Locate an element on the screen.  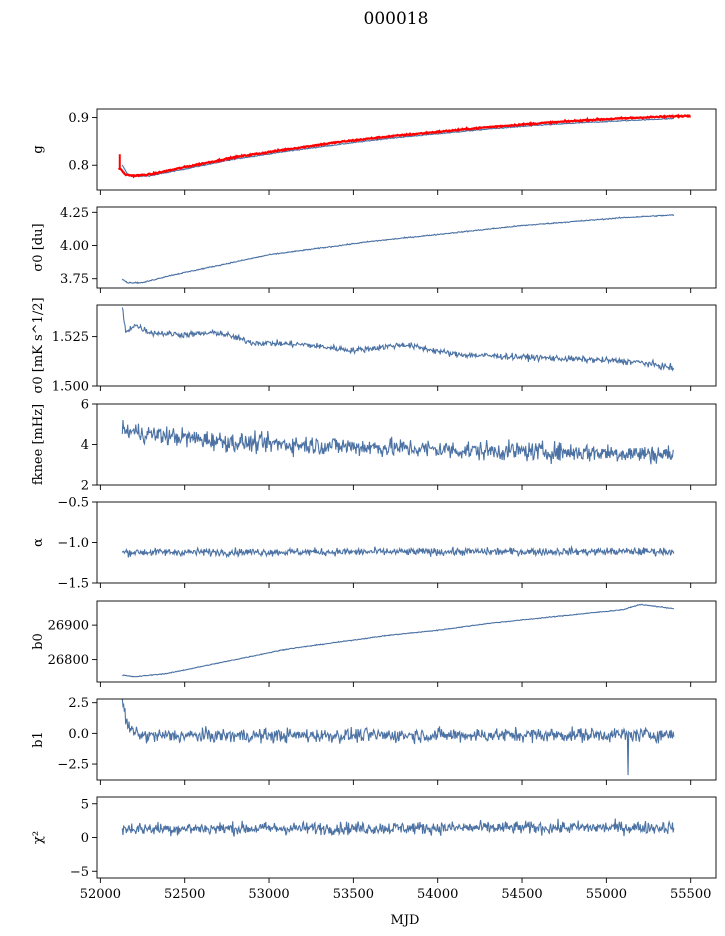
panel-fknee: 6 4 2 fknee [mHz] is located at coordinates (374, 446).